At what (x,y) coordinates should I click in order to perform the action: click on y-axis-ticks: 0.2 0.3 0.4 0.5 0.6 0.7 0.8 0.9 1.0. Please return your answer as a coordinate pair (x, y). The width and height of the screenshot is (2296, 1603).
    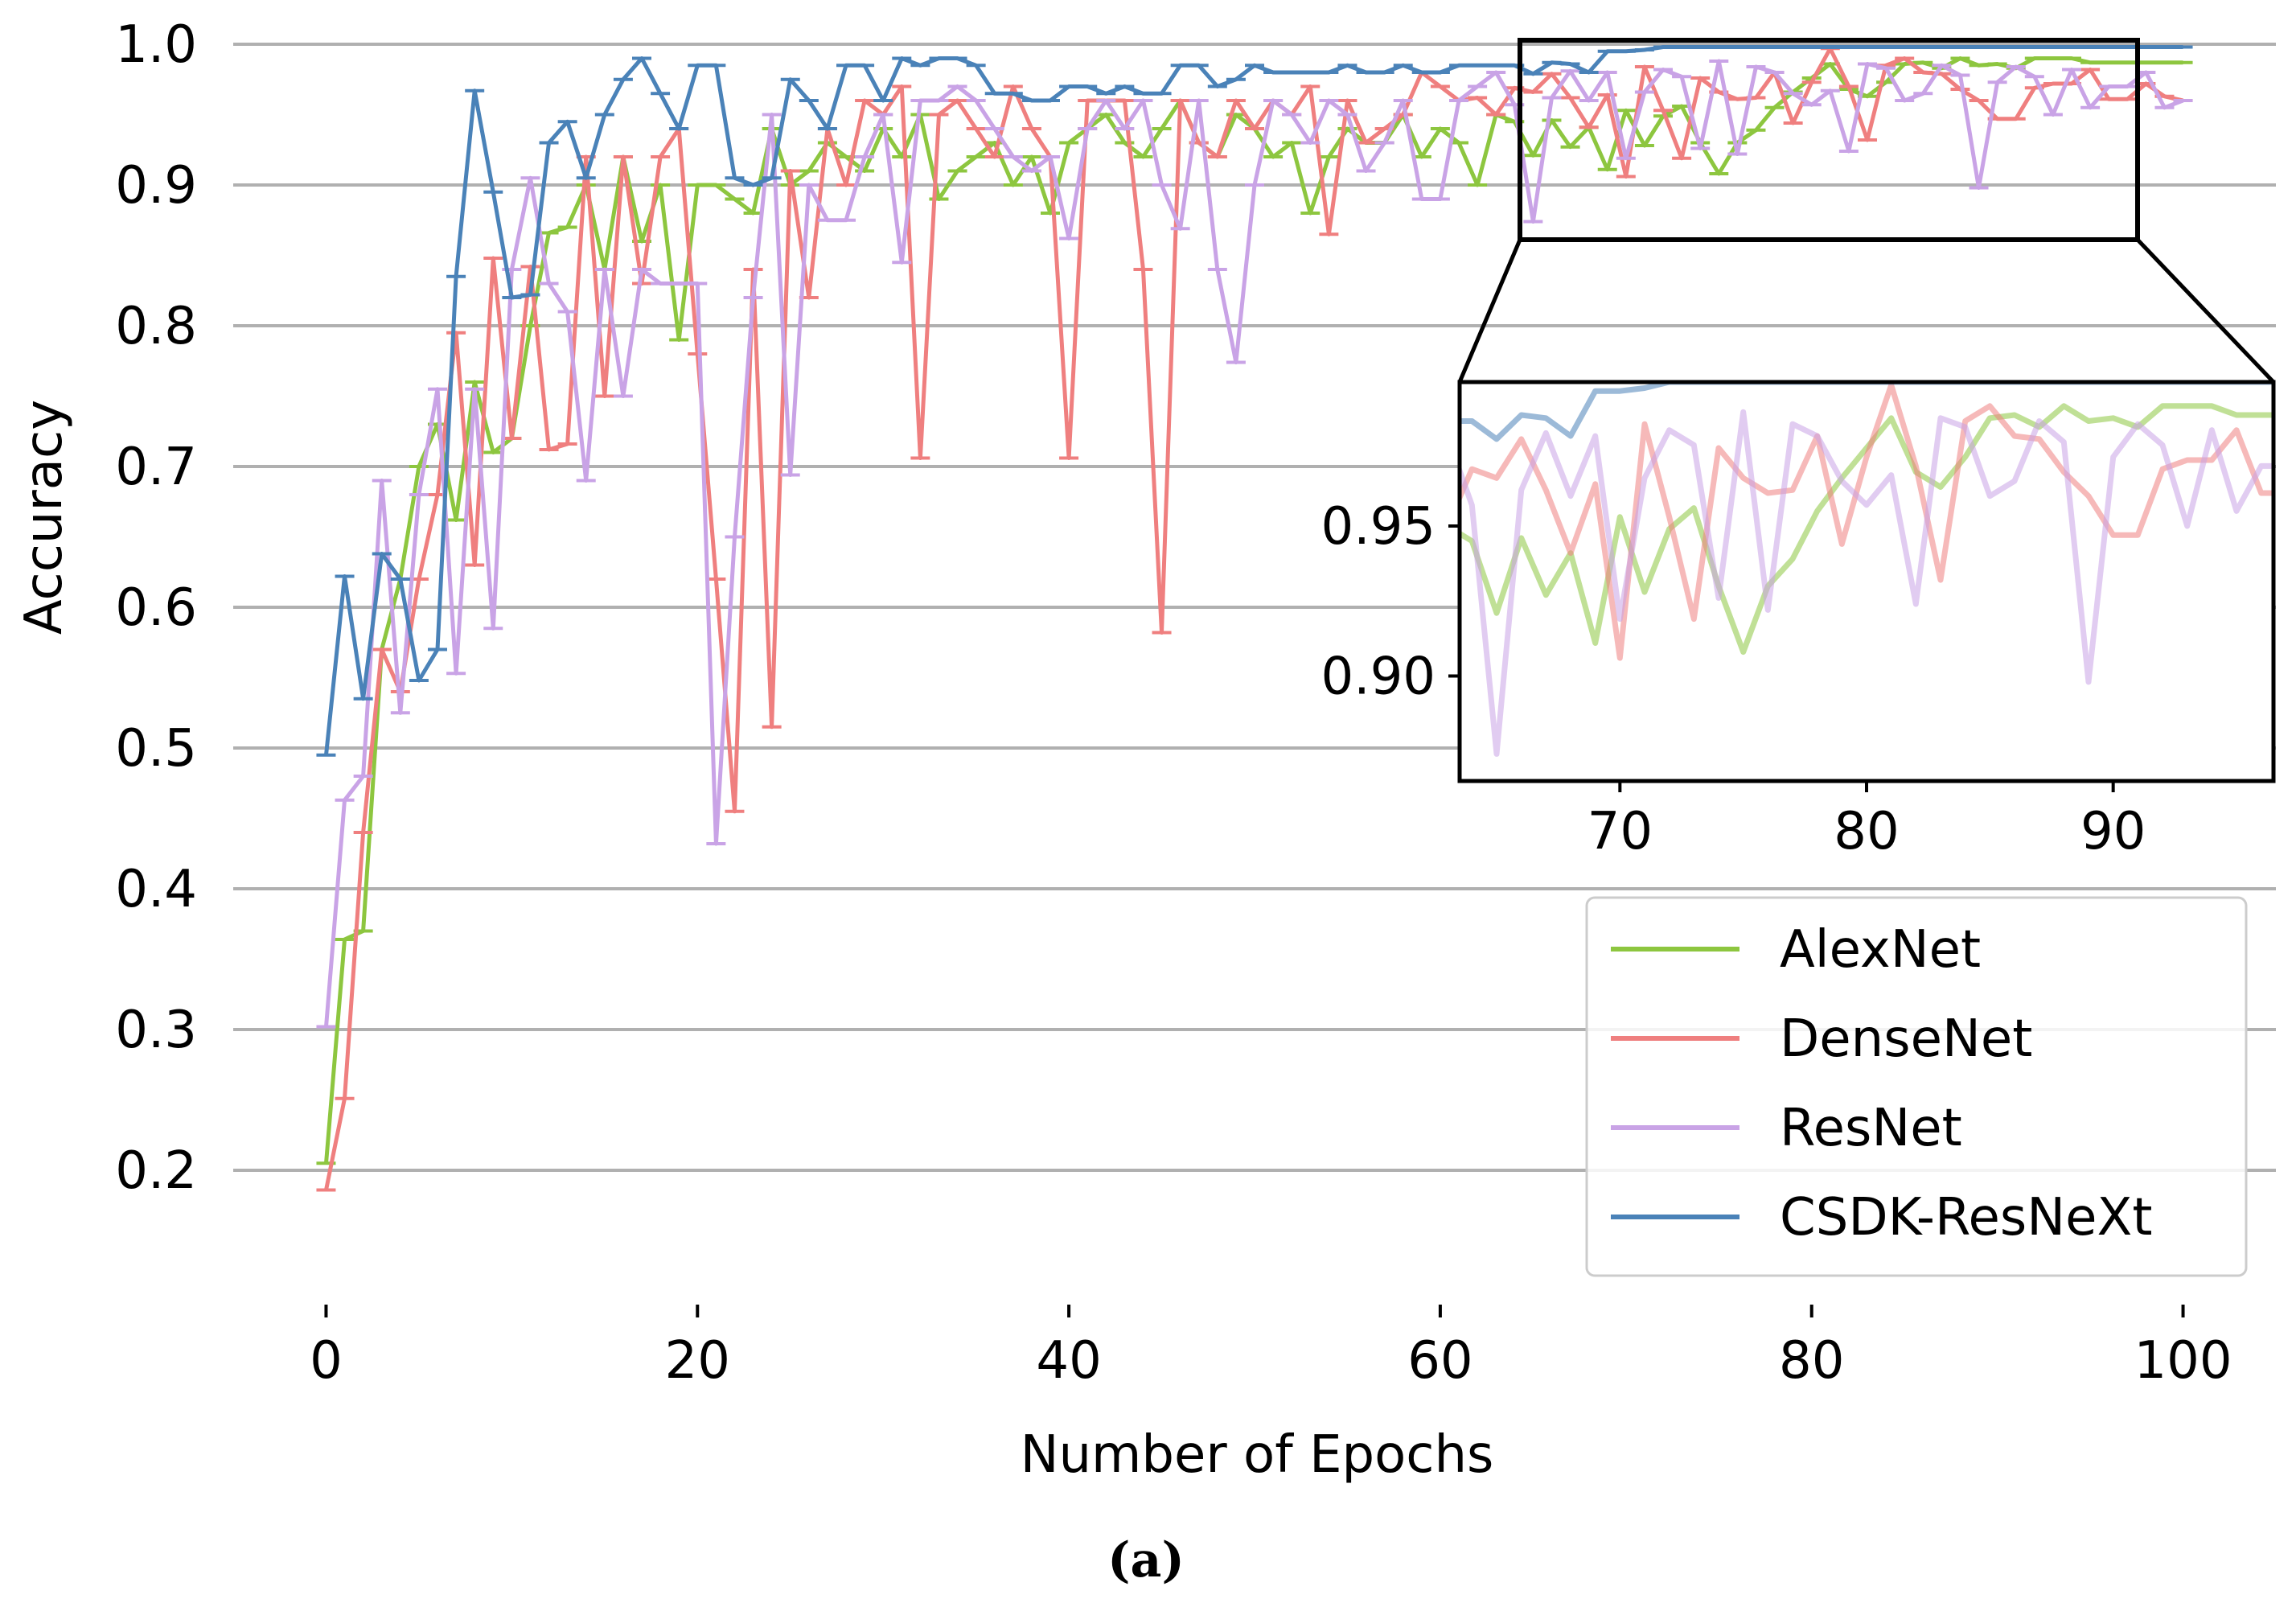
    Looking at the image, I should click on (156, 608).